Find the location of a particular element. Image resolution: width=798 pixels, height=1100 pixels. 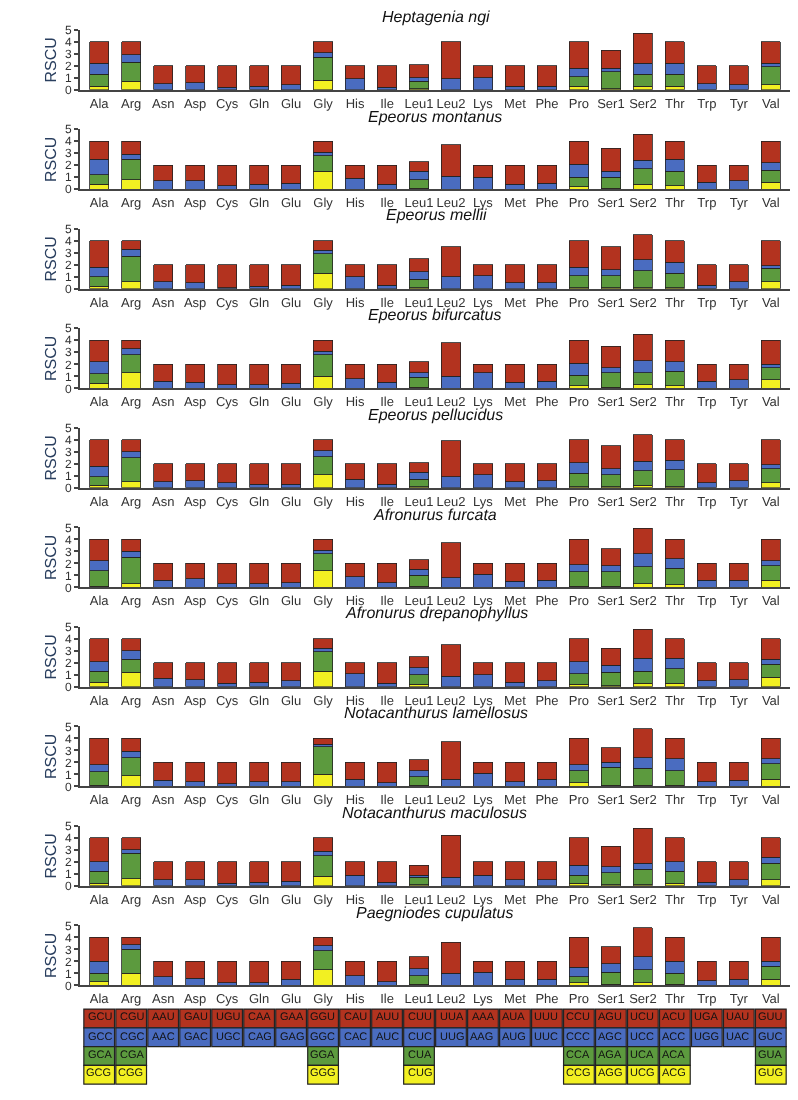

chart-title: Notacanthurus maculosus is located at coordinates (434, 813).